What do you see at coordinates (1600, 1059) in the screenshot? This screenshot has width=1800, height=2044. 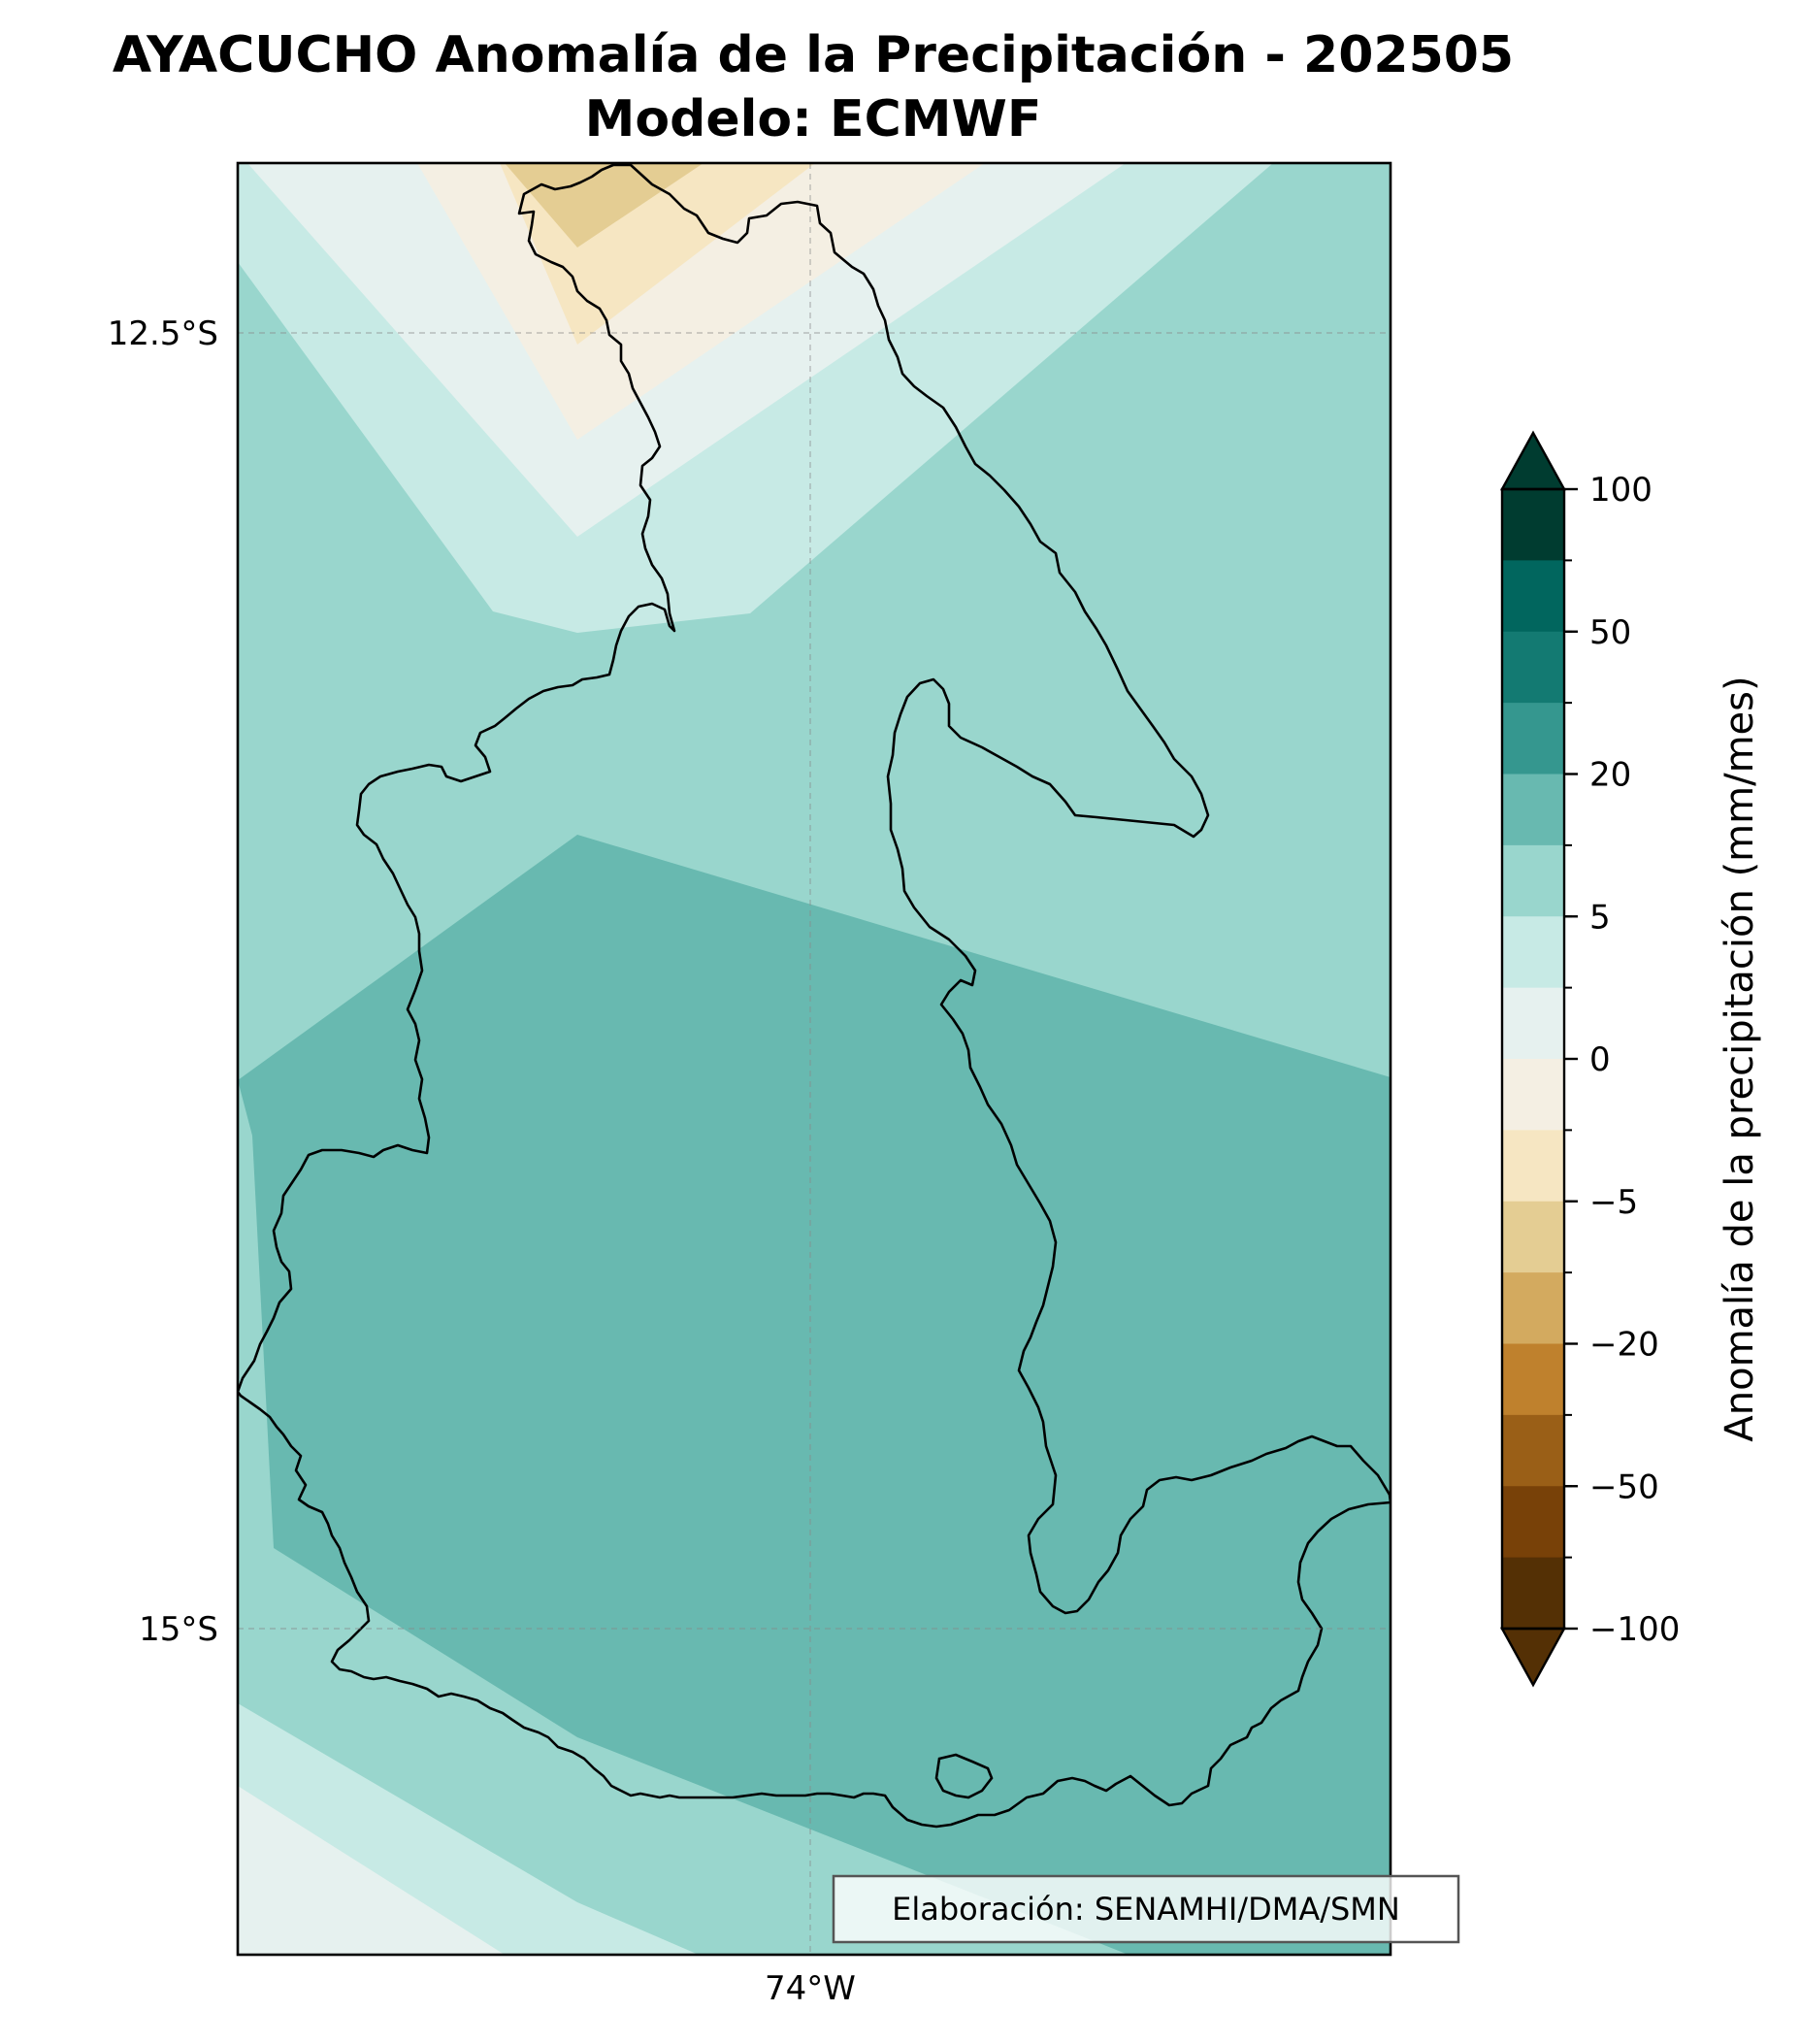 I see `colorbar-tick-label: 0` at bounding box center [1600, 1059].